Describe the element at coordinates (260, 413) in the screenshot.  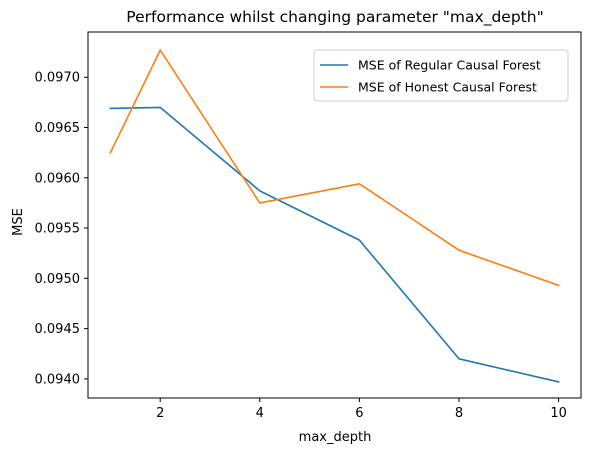
I see `x-tick-label: 4` at that location.